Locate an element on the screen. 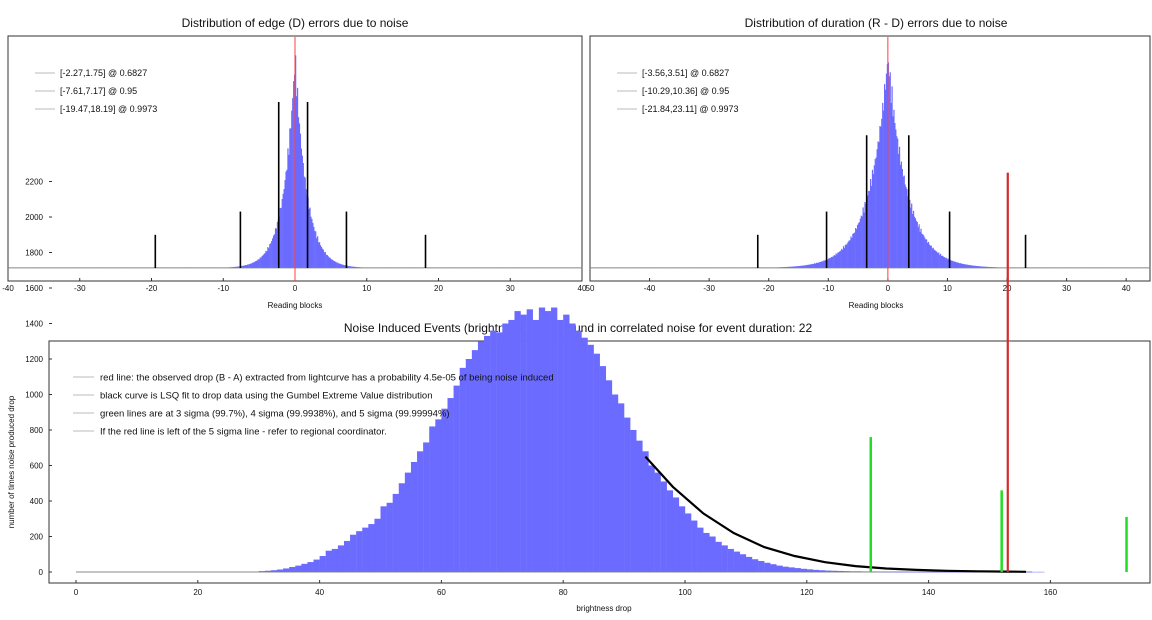 This screenshot has height=620, width=1152. y-tick-label: 1800 is located at coordinates (34, 253).